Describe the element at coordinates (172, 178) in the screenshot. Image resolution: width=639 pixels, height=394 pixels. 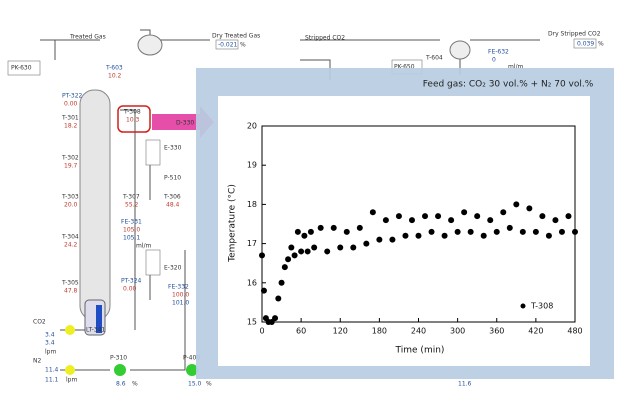
I see `label: P-510` at that location.